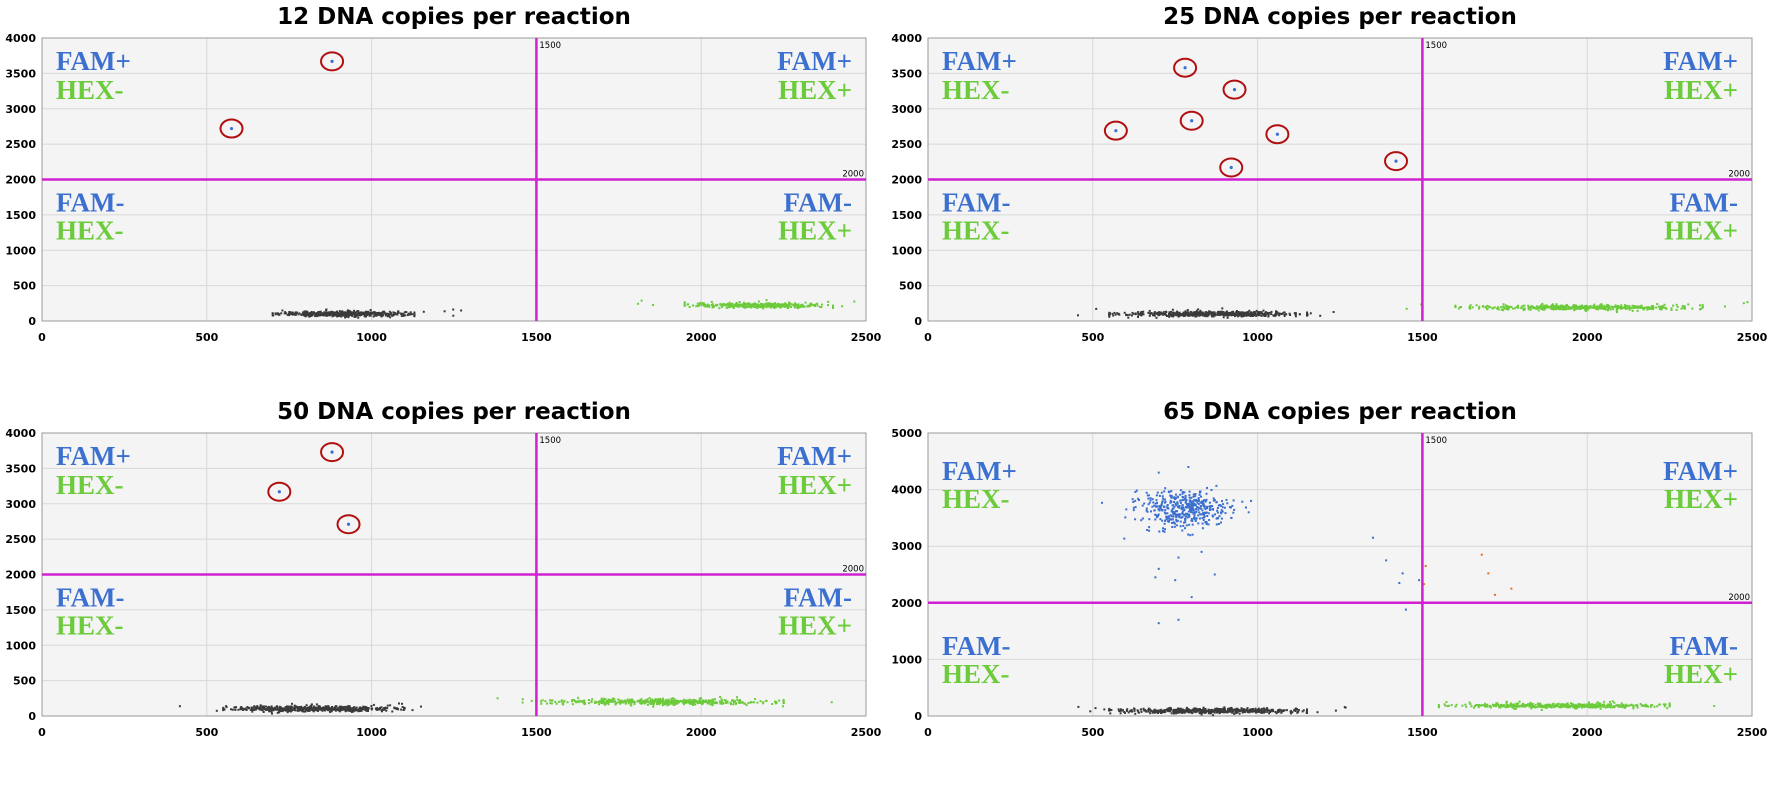  I want to click on y-tick-label: 2000, so click(20, 180).